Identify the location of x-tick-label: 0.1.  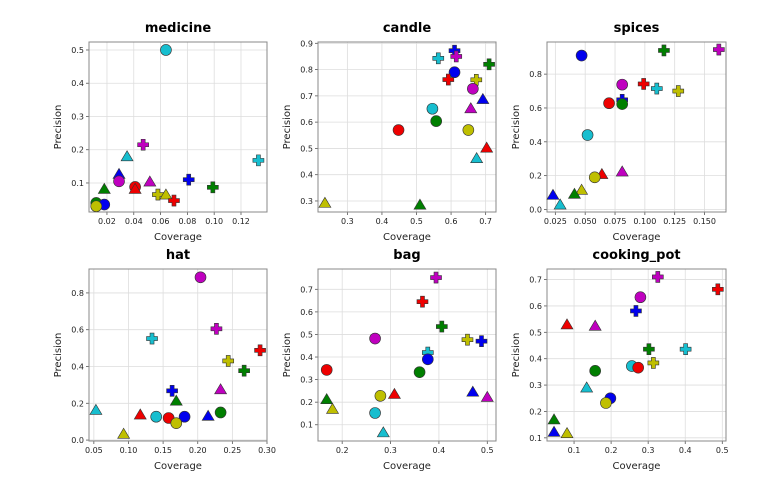
(574, 450).